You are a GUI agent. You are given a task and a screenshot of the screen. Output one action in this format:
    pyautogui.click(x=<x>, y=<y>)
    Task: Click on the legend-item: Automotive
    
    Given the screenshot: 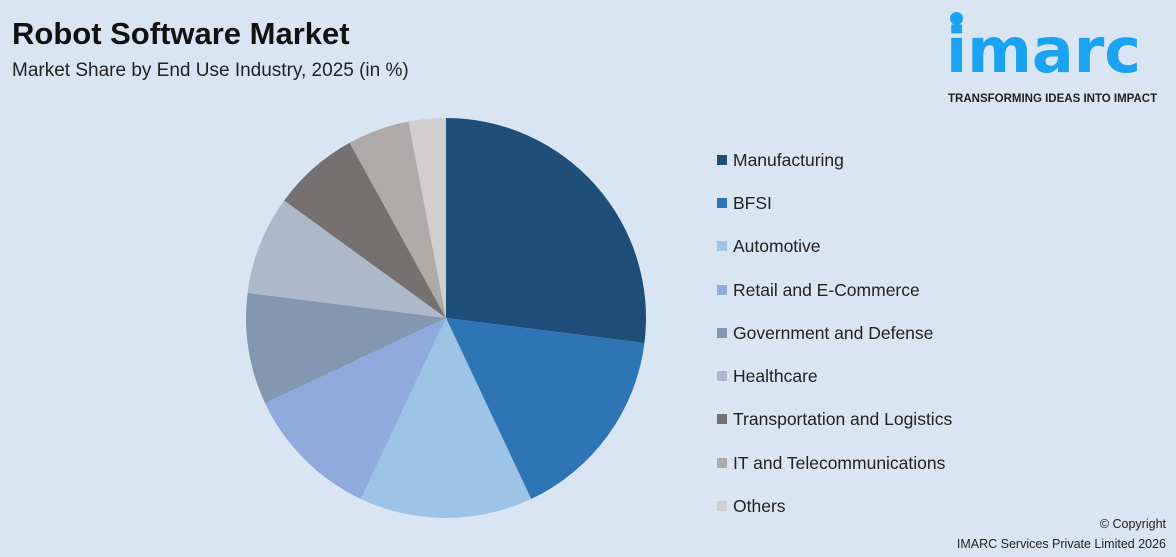 What is the action you would take?
    pyautogui.click(x=834, y=246)
    